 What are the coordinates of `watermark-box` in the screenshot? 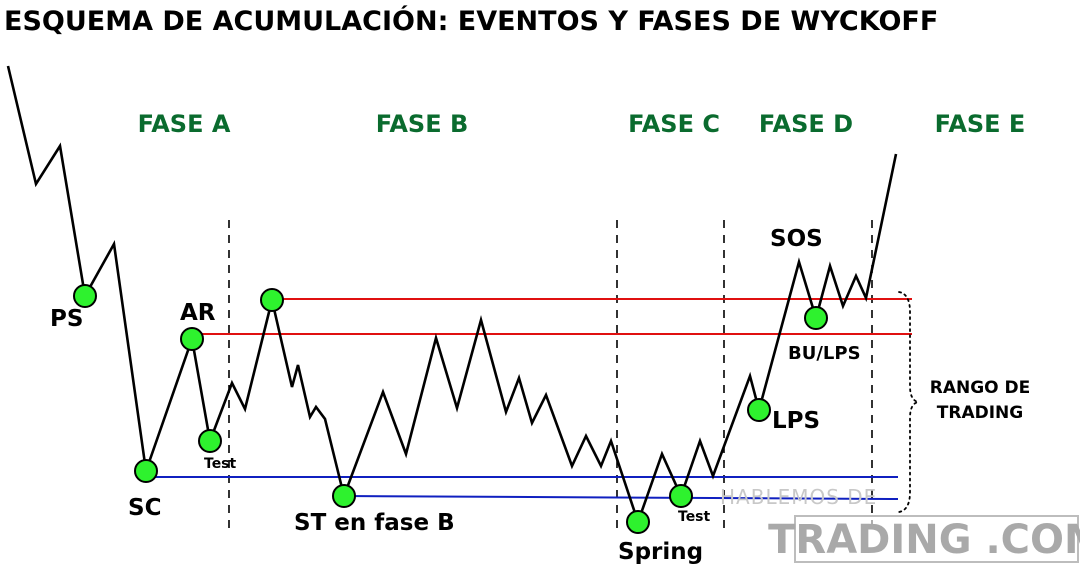 It's located at (936, 539).